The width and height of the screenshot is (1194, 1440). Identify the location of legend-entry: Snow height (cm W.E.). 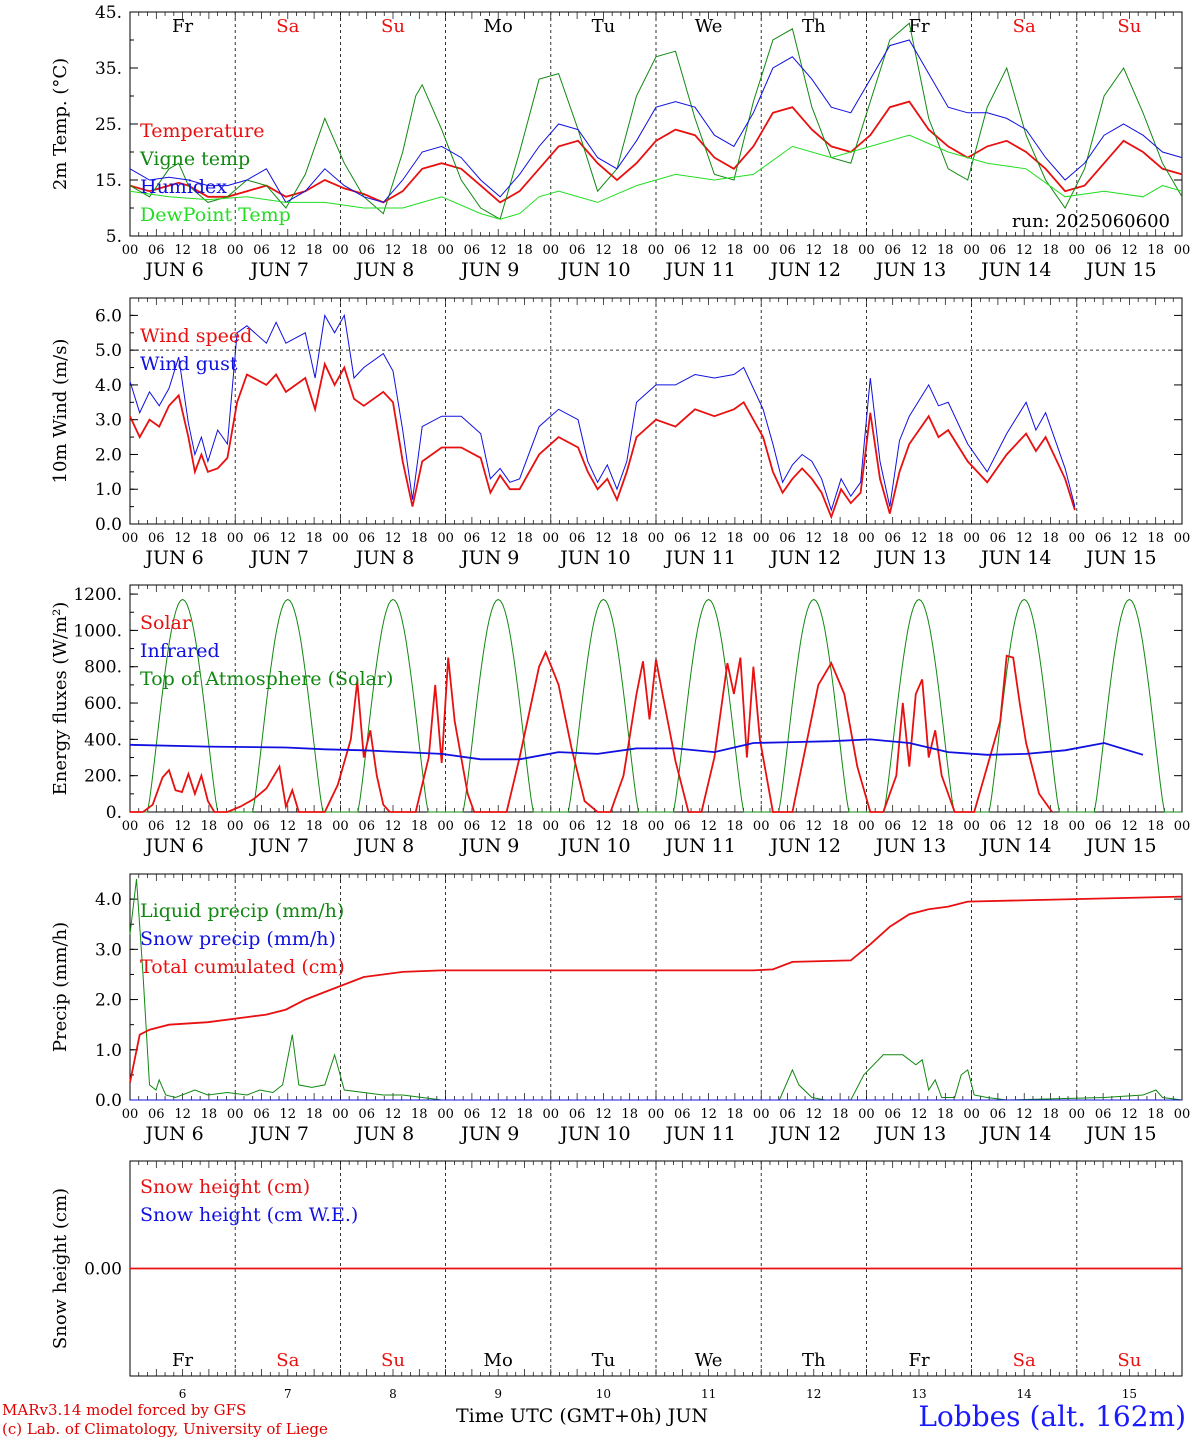
(249, 1215).